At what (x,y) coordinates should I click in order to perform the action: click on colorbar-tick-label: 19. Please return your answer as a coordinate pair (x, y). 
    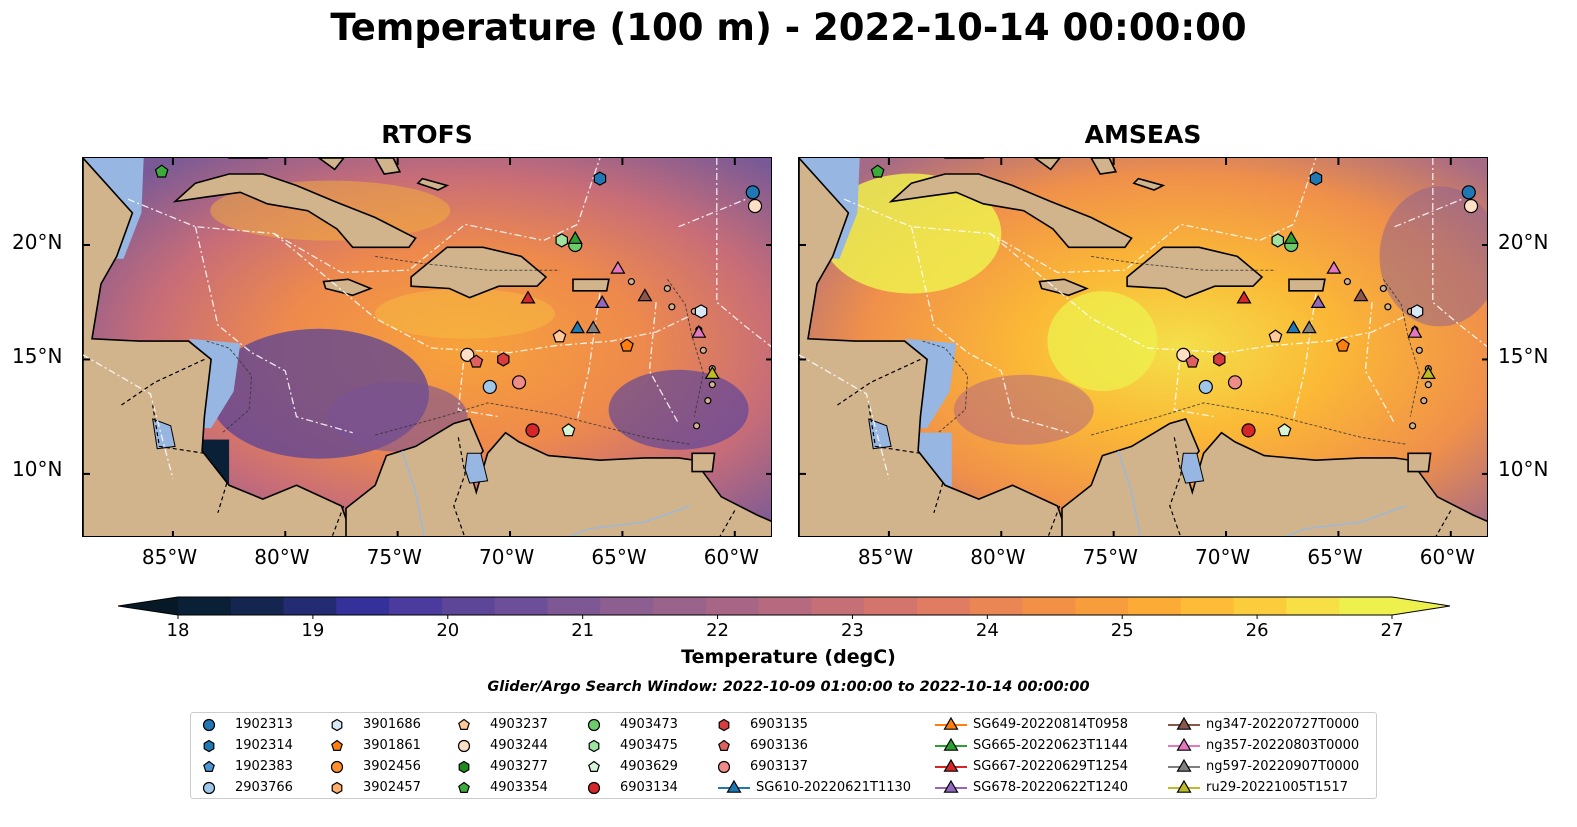
    Looking at the image, I should click on (313, 630).